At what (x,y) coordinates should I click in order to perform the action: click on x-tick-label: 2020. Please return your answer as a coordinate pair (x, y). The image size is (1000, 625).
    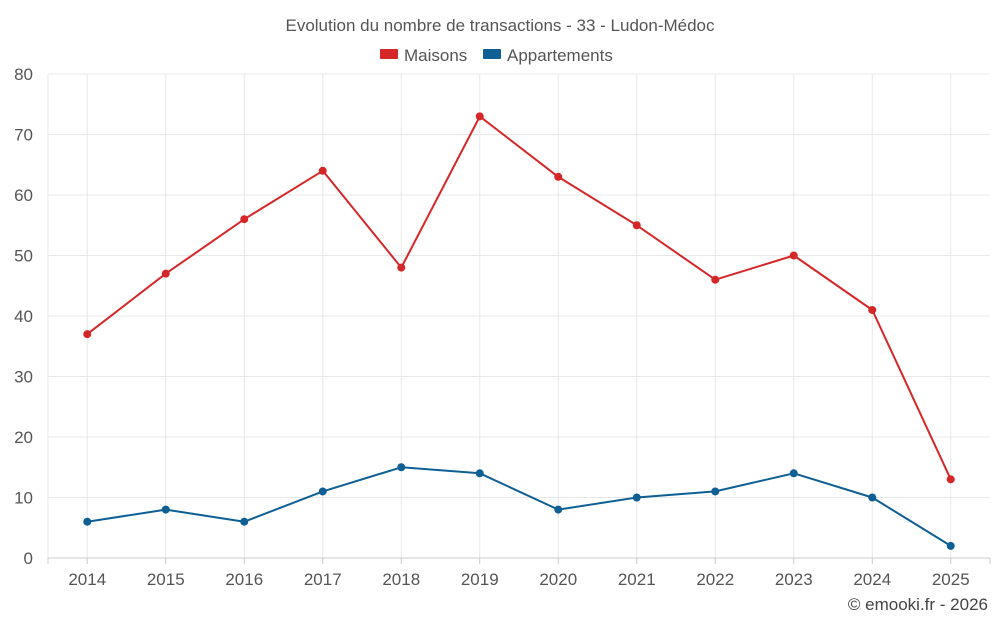
    Looking at the image, I should click on (558, 579).